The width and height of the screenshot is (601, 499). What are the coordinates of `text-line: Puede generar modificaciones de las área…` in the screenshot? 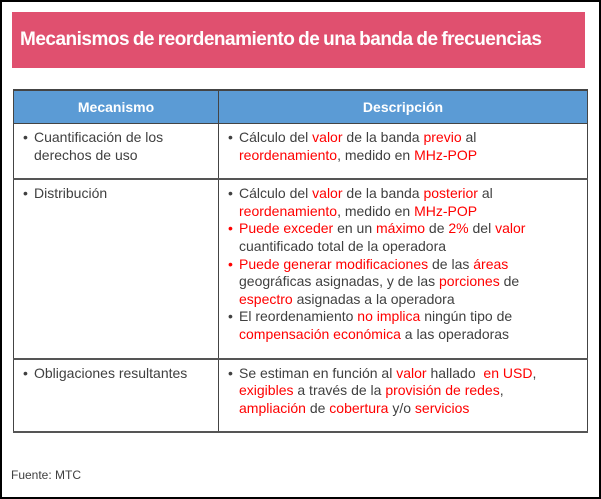 It's located at (379, 265).